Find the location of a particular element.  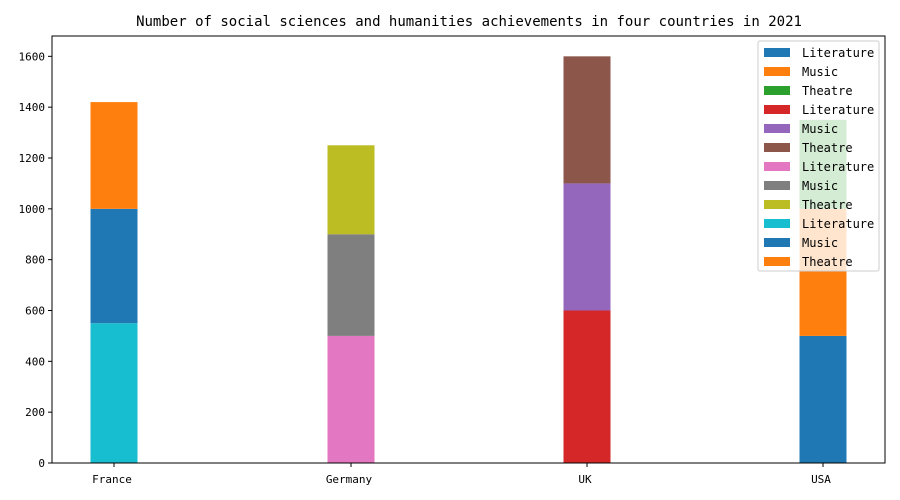

bar-segment-germany-music is located at coordinates (351, 285).